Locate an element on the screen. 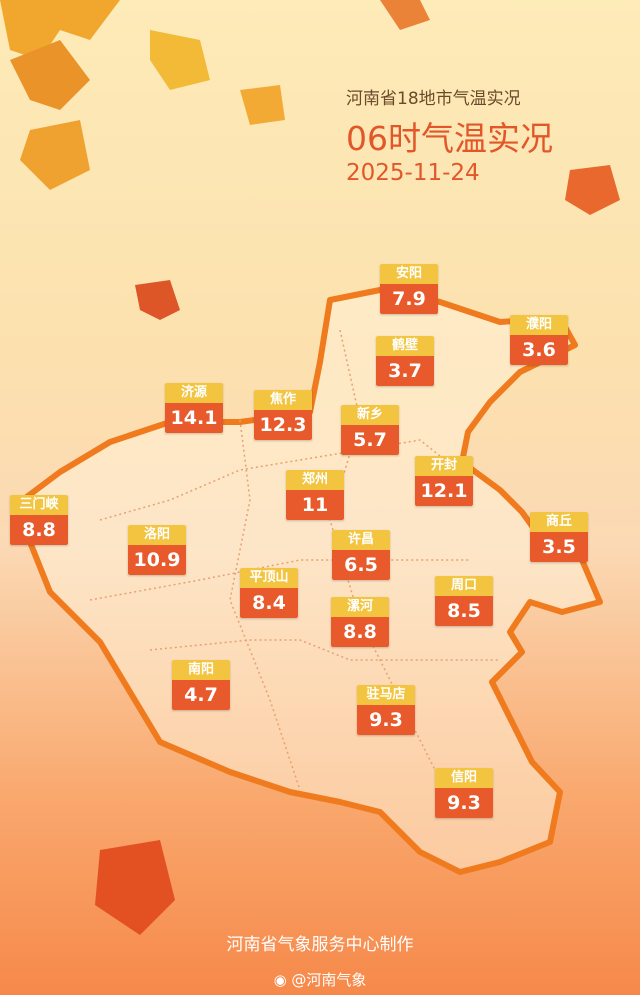 The width and height of the screenshot is (640, 995). credit: 河南省气象服务中心制作 is located at coordinates (320, 945).